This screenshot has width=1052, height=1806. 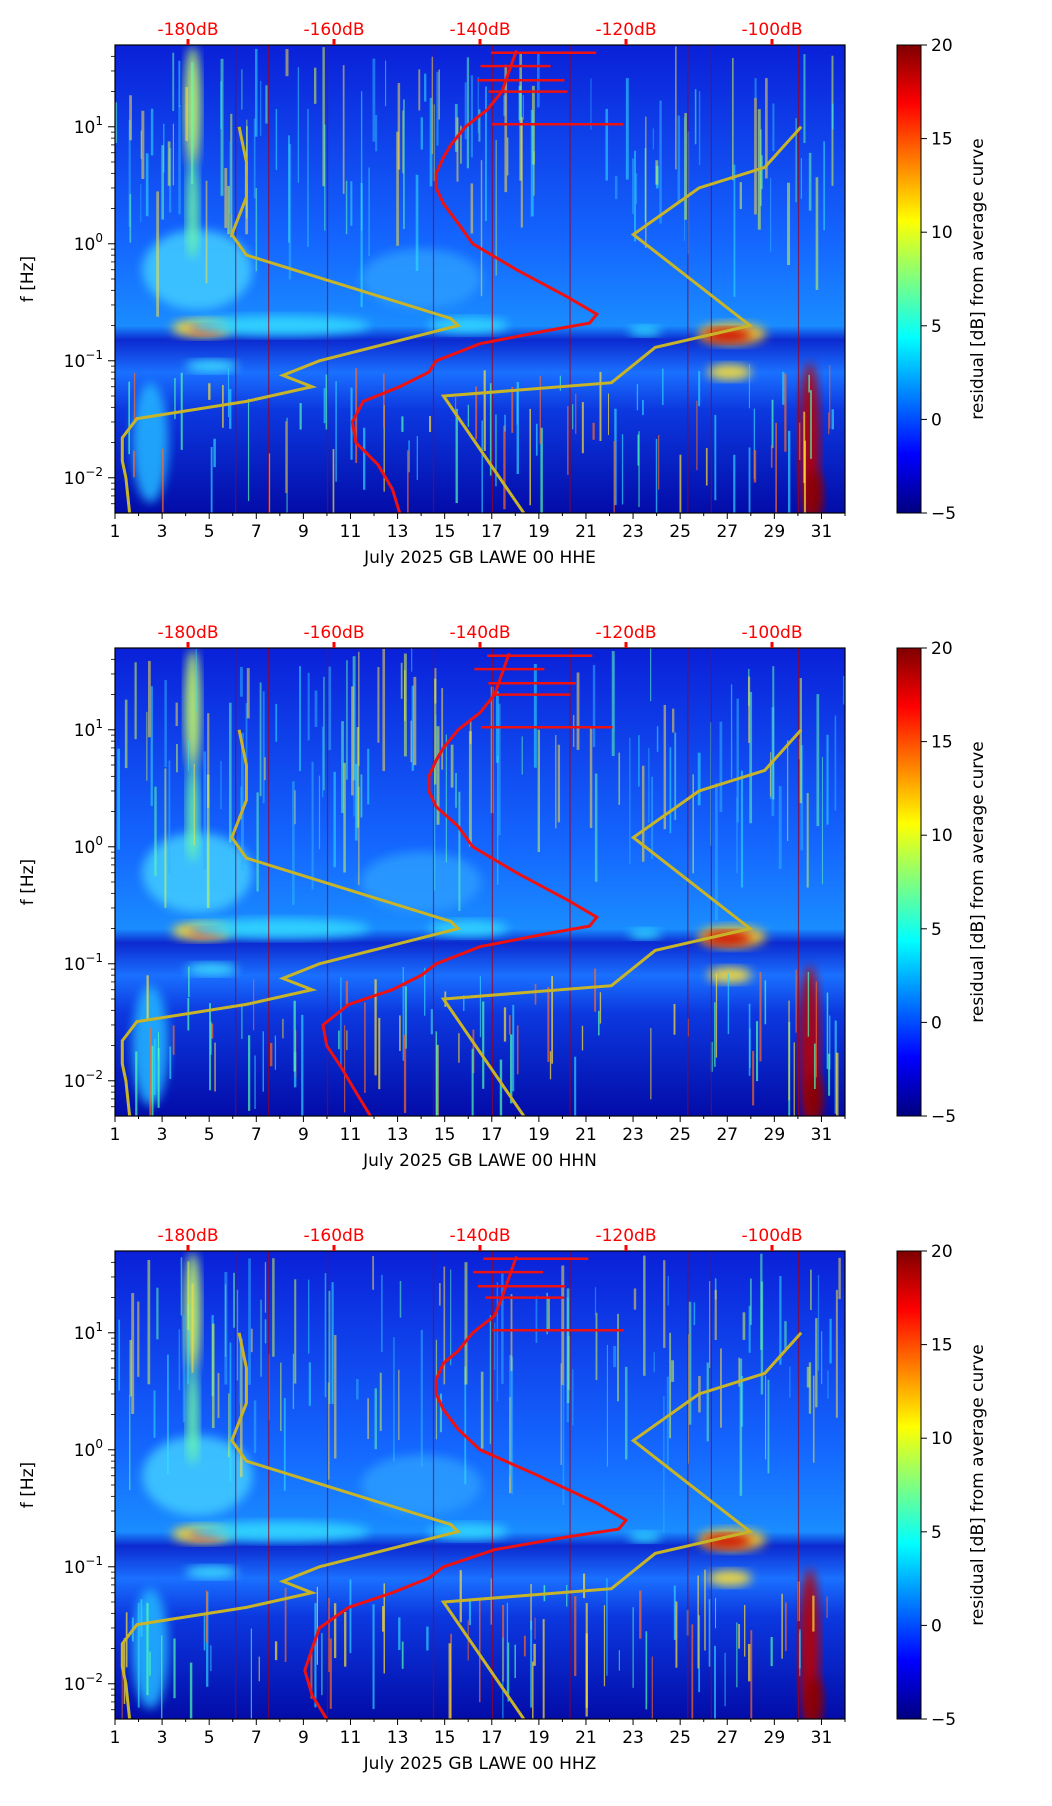 I want to click on x-tick-label: 3, so click(x=162, y=532).